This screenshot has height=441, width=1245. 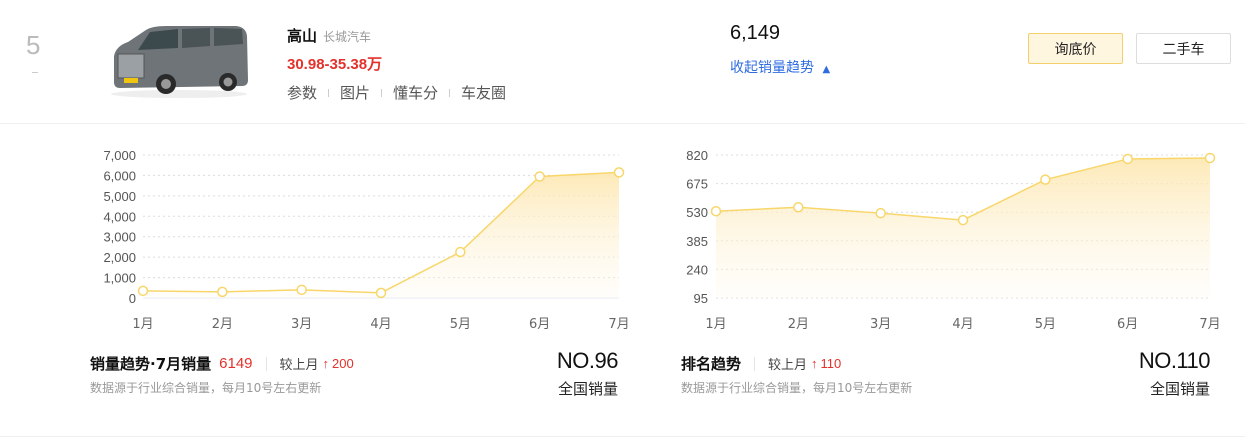 What do you see at coordinates (302, 93) in the screenshot?
I see `link-params: 参数` at bounding box center [302, 93].